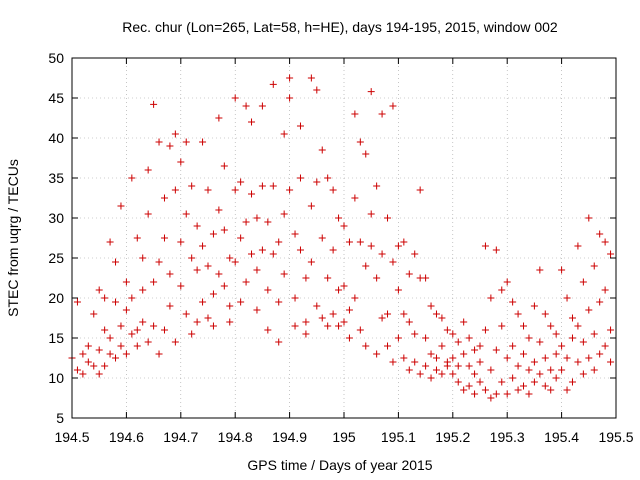 The width and height of the screenshot is (640, 480). What do you see at coordinates (56, 218) in the screenshot?
I see `y-tick-label: 30` at bounding box center [56, 218].